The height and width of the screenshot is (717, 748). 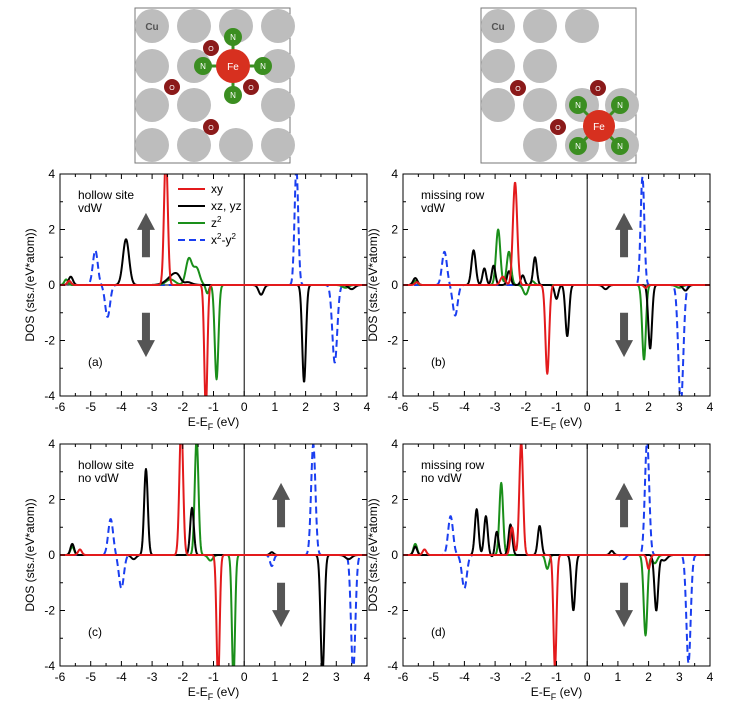 I want to click on missing-row-geometry-inset: Fe N N N N O O O Cu, so click(x=559, y=85).